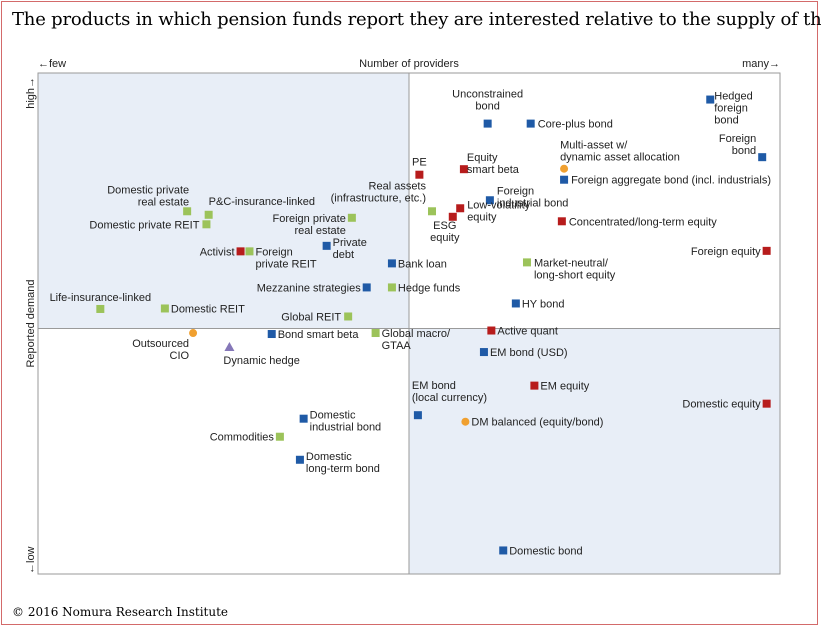 This screenshot has height=628, width=821. Describe the element at coordinates (564, 168) in the screenshot. I see `point-marker-multi-asset-w-dynamic-asset-allocation` at that location.